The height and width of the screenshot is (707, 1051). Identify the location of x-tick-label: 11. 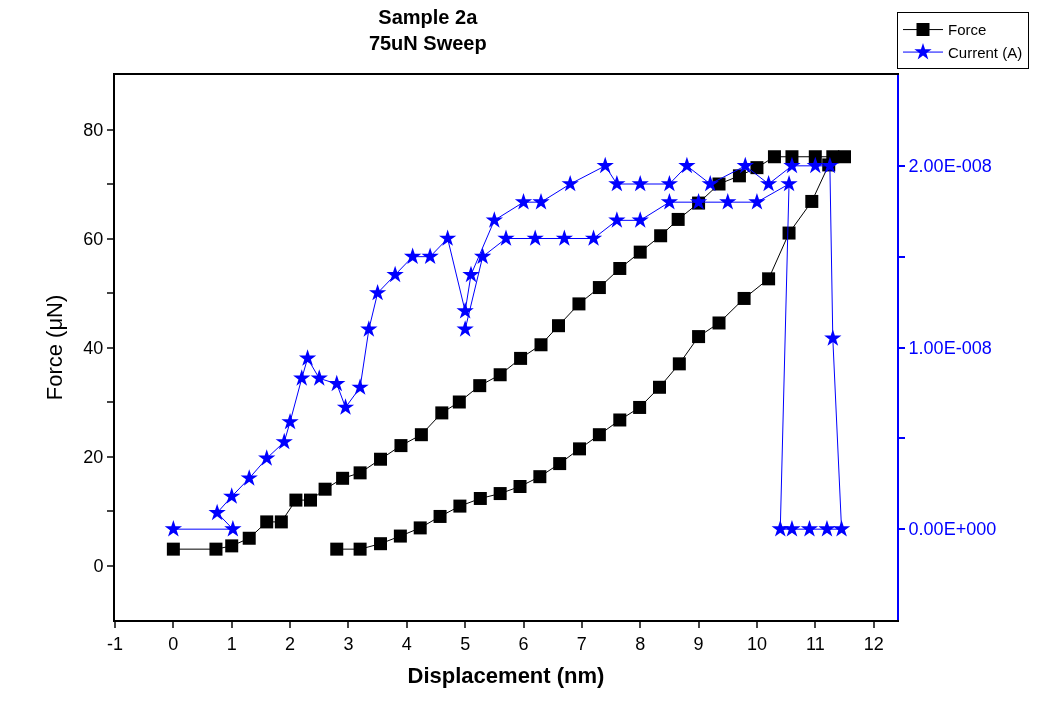
(815, 643).